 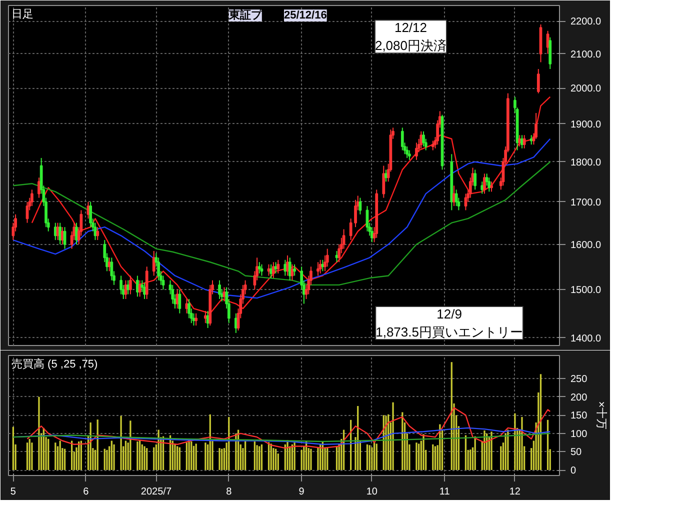 What do you see at coordinates (449, 323) in the screenshot?
I see `annotation: 12/9 1,873.5円買いエントリー` at bounding box center [449, 323].